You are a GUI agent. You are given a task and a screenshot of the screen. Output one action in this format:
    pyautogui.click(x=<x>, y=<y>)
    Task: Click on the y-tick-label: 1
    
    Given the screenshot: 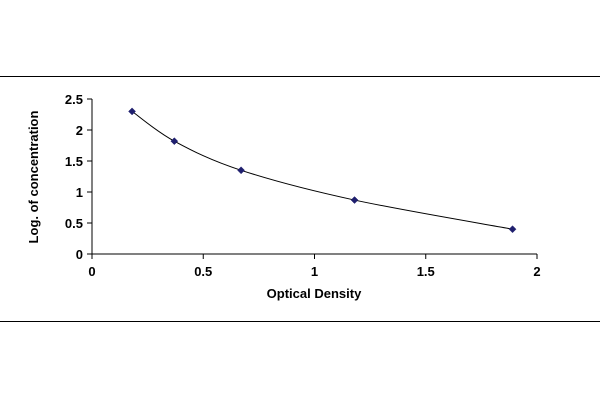 What is the action you would take?
    pyautogui.click(x=79, y=192)
    